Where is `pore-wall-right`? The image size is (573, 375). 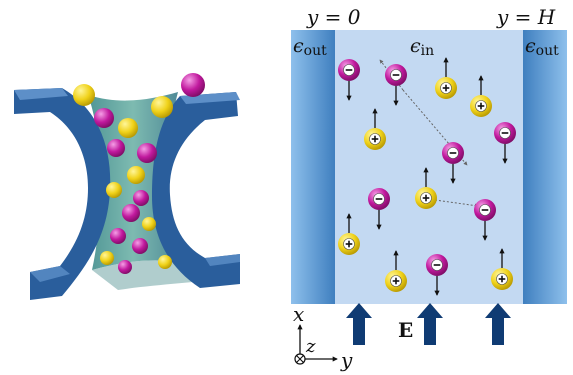 pore-wall-right is located at coordinates (196, 190).